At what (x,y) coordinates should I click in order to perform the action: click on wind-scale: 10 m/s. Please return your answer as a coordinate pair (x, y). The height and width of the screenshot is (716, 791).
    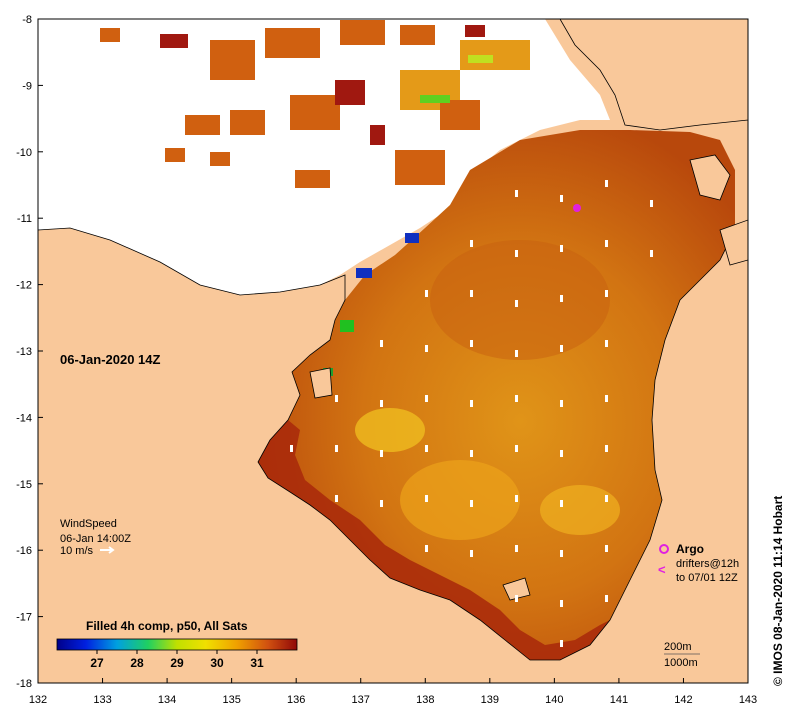
    Looking at the image, I should click on (77, 551).